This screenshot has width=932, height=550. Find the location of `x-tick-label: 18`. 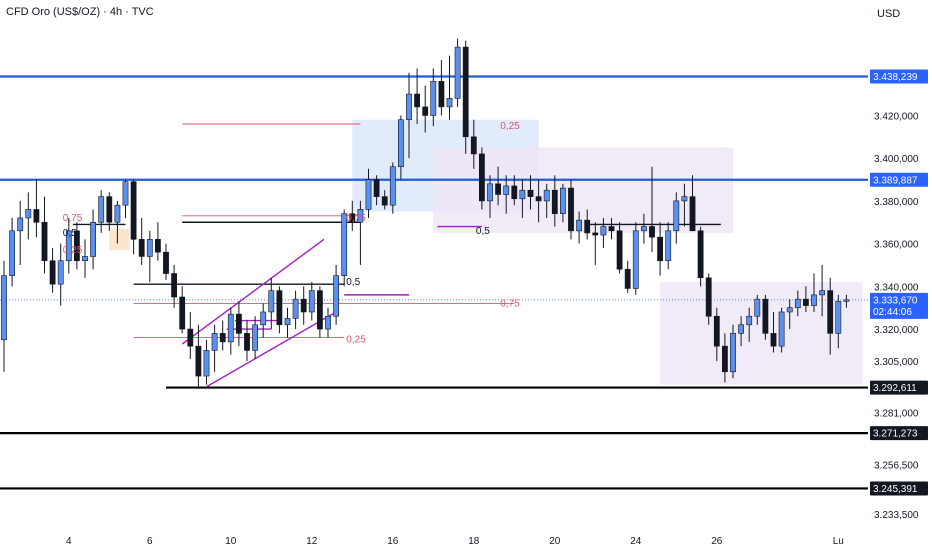

x-tick-label: 18 is located at coordinates (474, 541).